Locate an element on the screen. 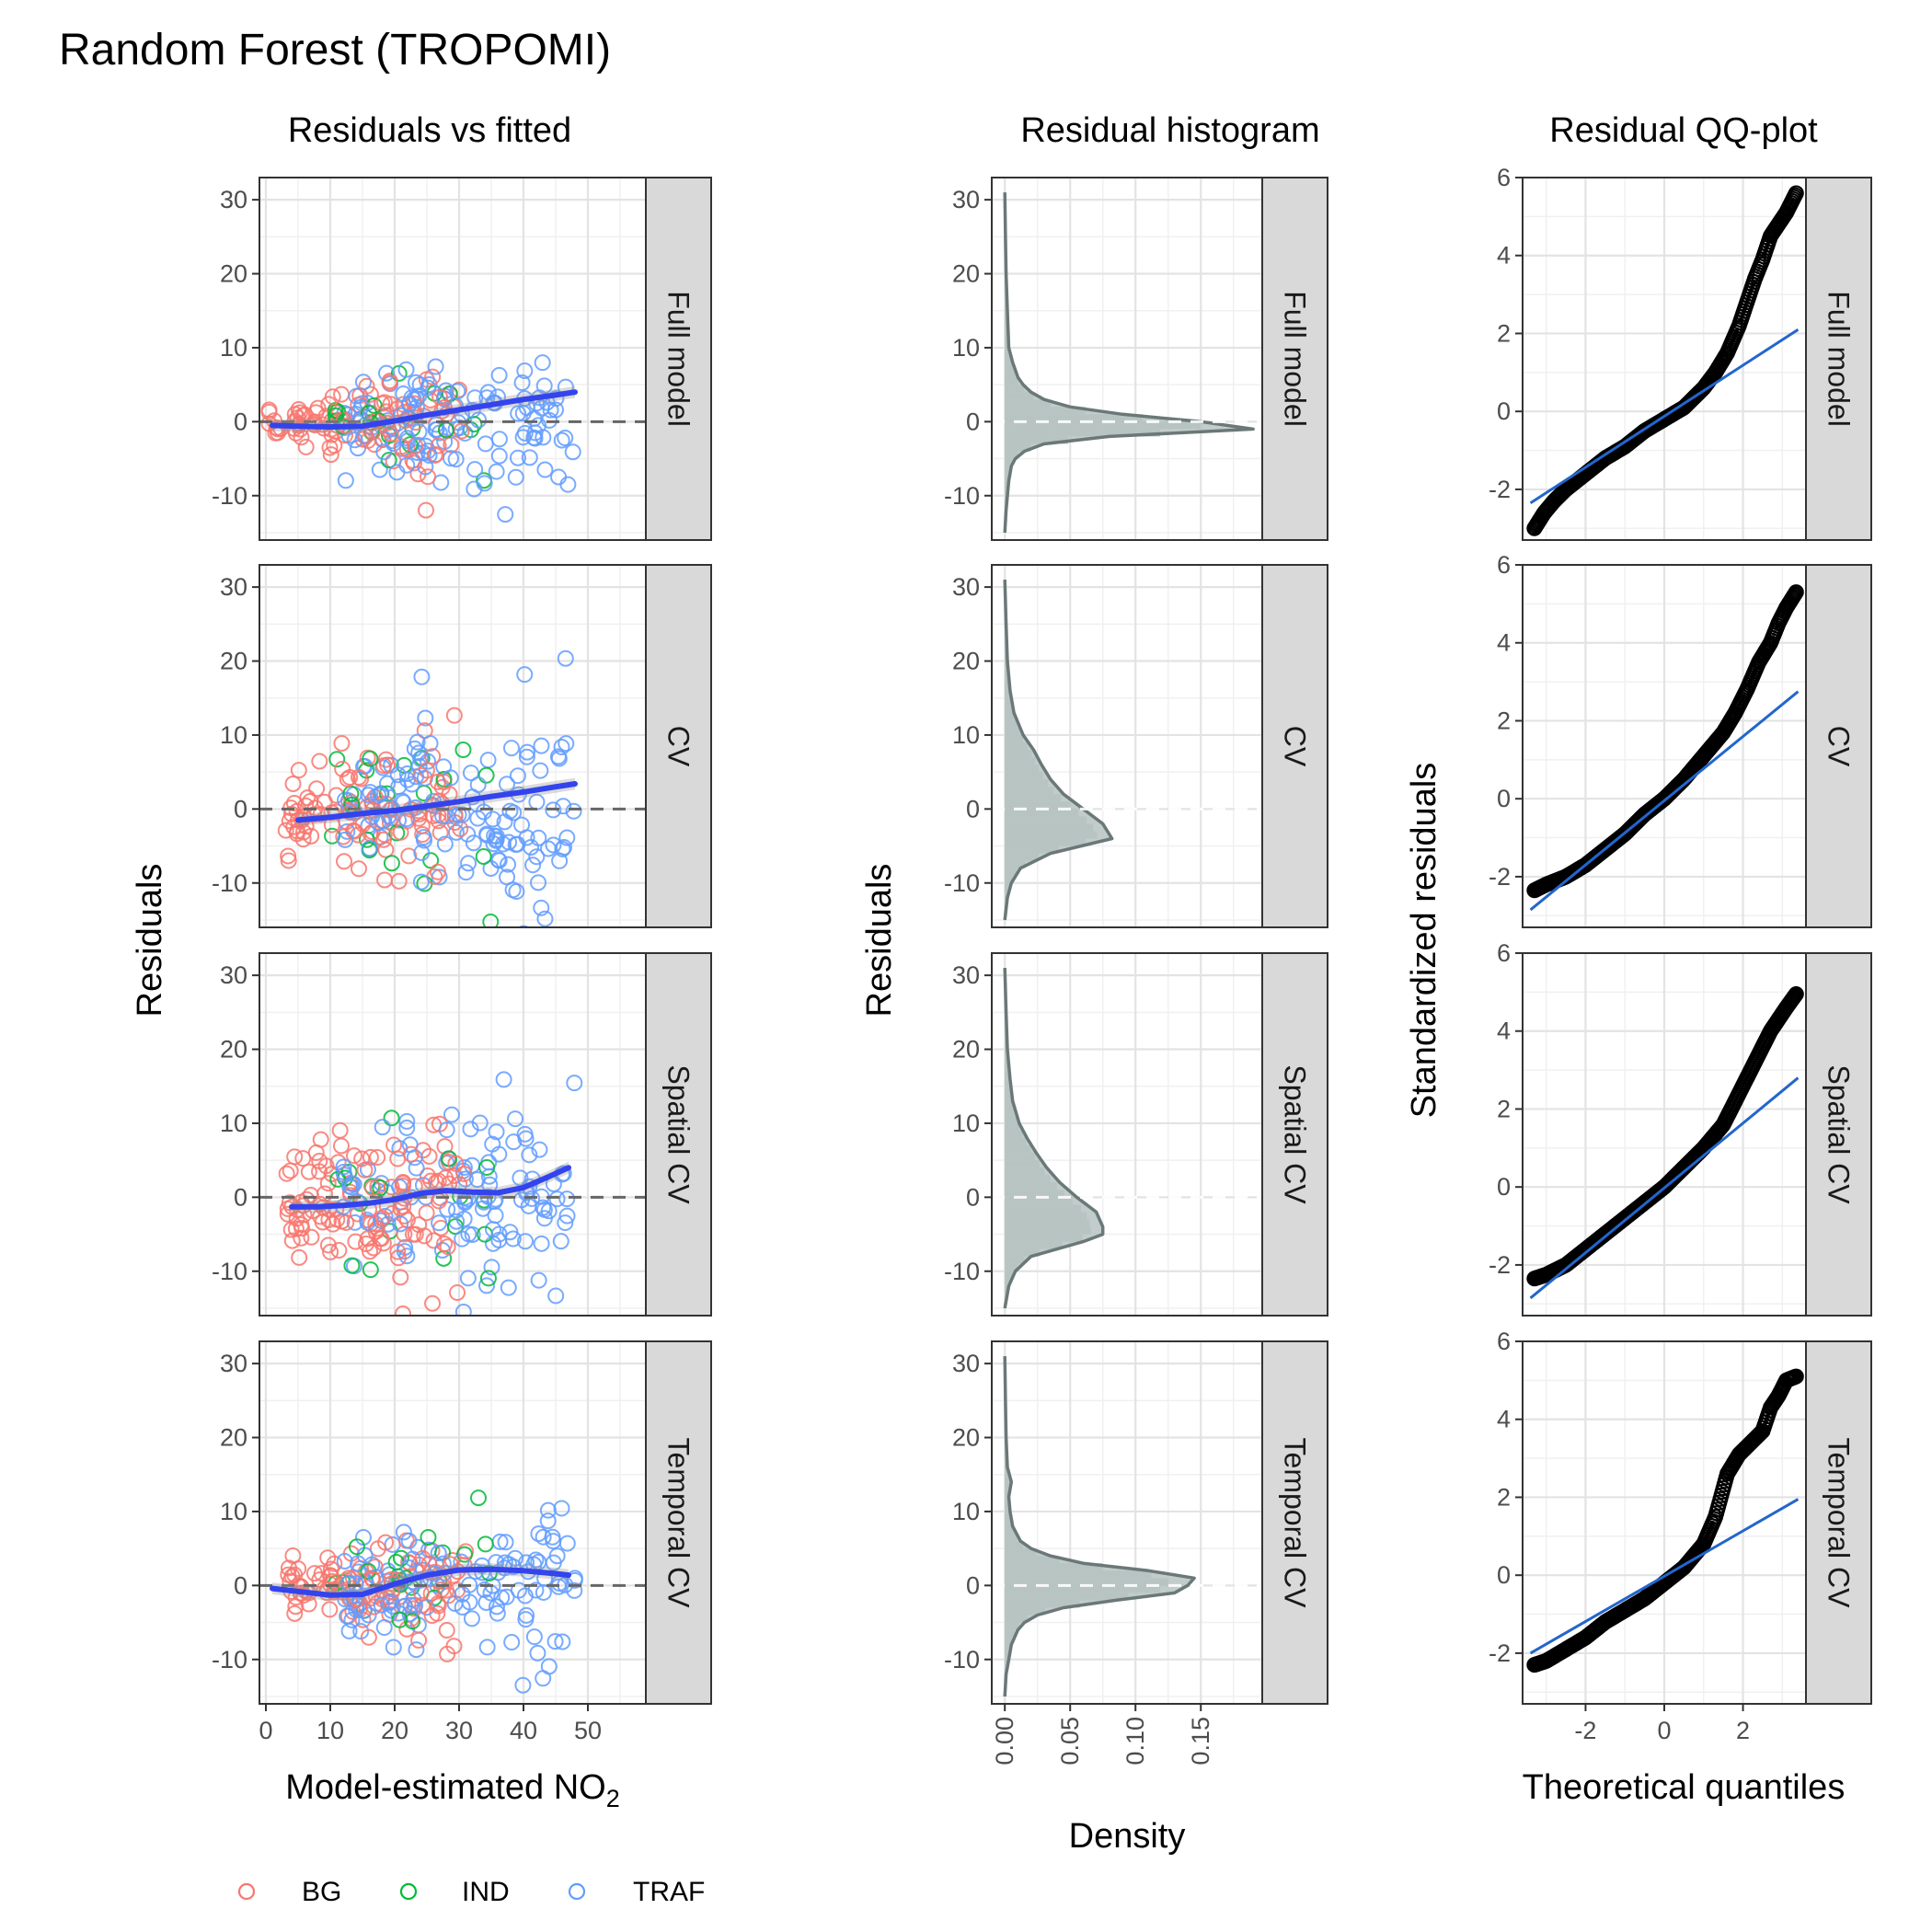  panel-0-2: -10 0 10 20 30 Spatial CV is located at coordinates (462, 1134).